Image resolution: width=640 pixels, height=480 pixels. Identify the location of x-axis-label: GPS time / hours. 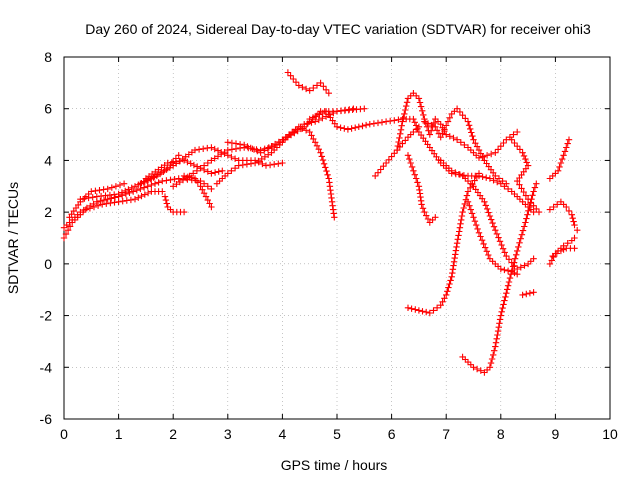
(334, 465).